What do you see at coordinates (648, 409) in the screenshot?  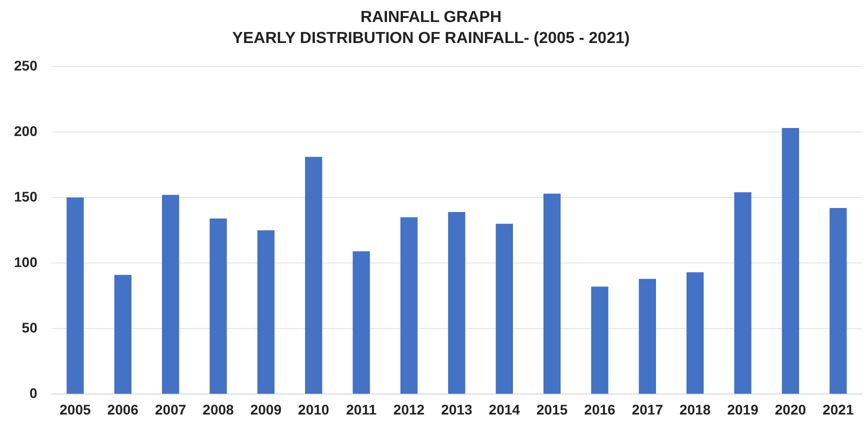 I see `x-tick-label: 2017` at bounding box center [648, 409].